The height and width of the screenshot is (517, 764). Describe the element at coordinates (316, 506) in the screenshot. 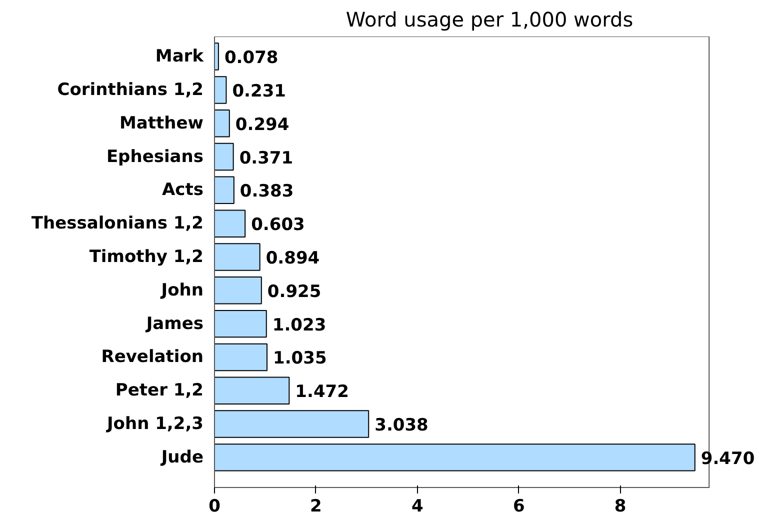

I see `x-tick-label: 2` at that location.